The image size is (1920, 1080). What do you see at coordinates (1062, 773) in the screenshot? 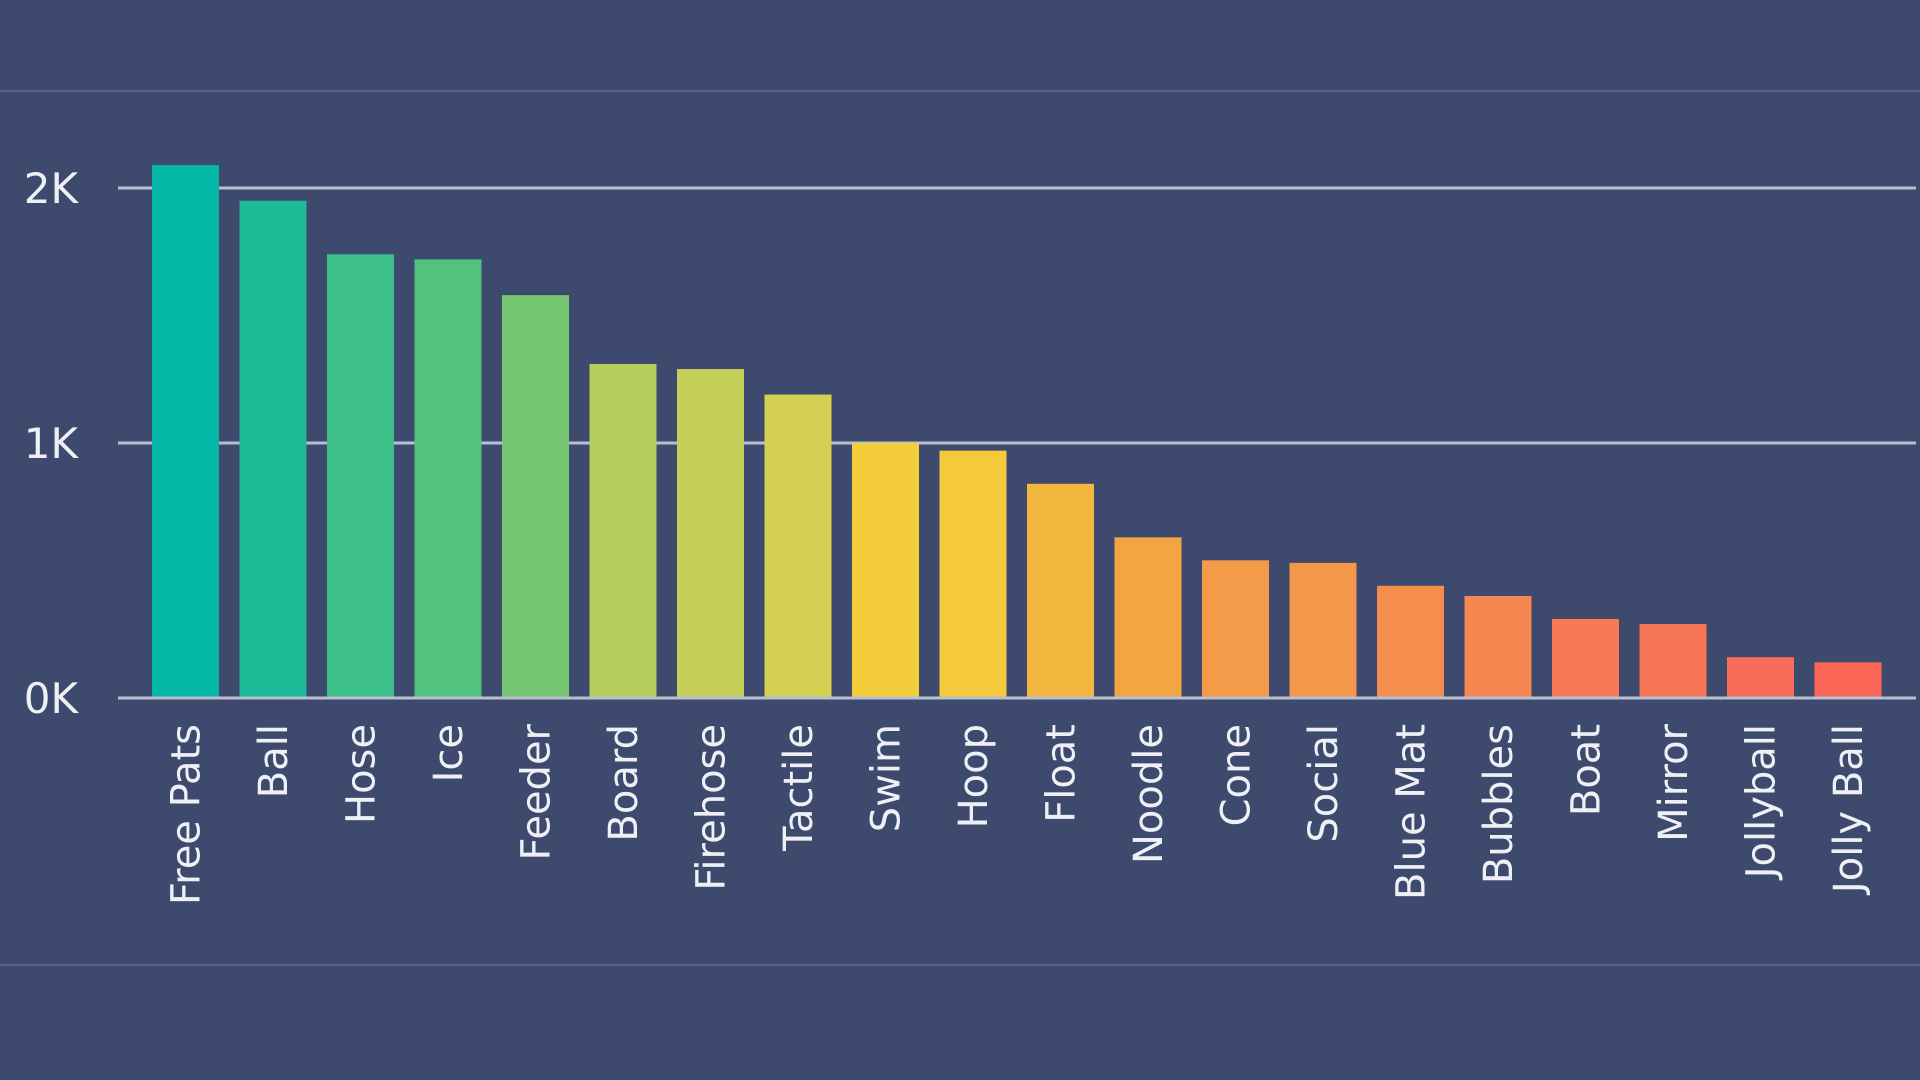
I see `x-tick-label: Float` at bounding box center [1062, 773].